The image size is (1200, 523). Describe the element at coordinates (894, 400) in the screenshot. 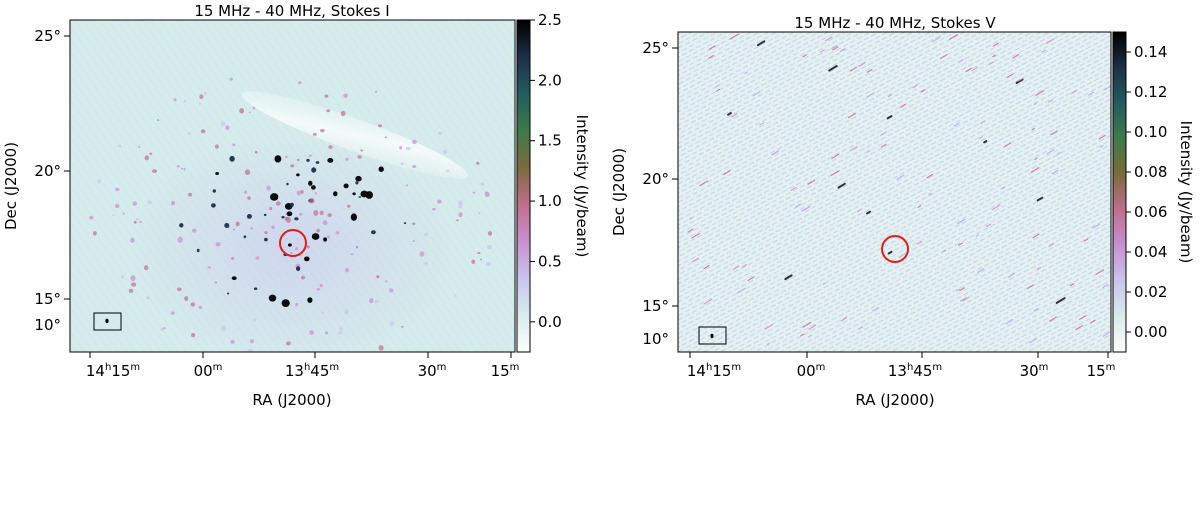

I see `x-axis-label-stokes-v: RA (J2000)` at that location.